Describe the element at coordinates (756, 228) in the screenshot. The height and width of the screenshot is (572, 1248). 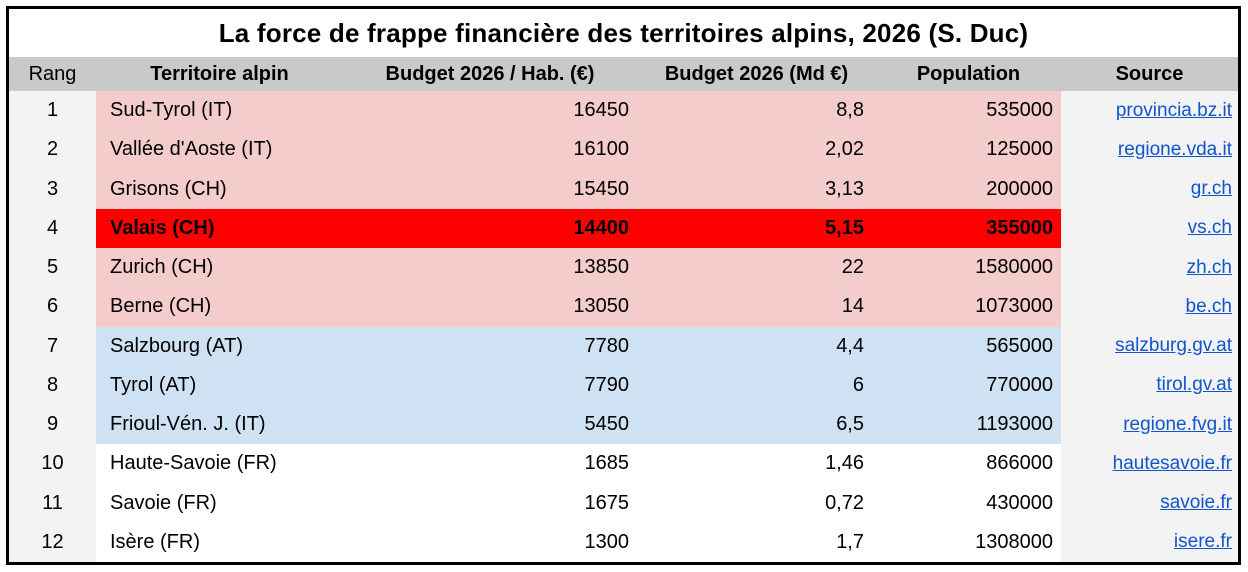
I see `budget-md-cell: 5,15` at that location.